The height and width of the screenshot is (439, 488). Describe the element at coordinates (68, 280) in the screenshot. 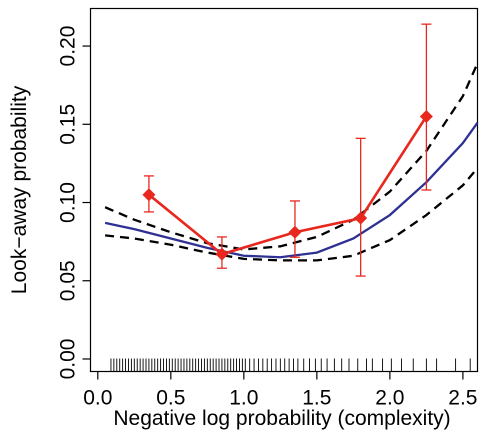

I see `y-tick-label: 0.05` at that location.